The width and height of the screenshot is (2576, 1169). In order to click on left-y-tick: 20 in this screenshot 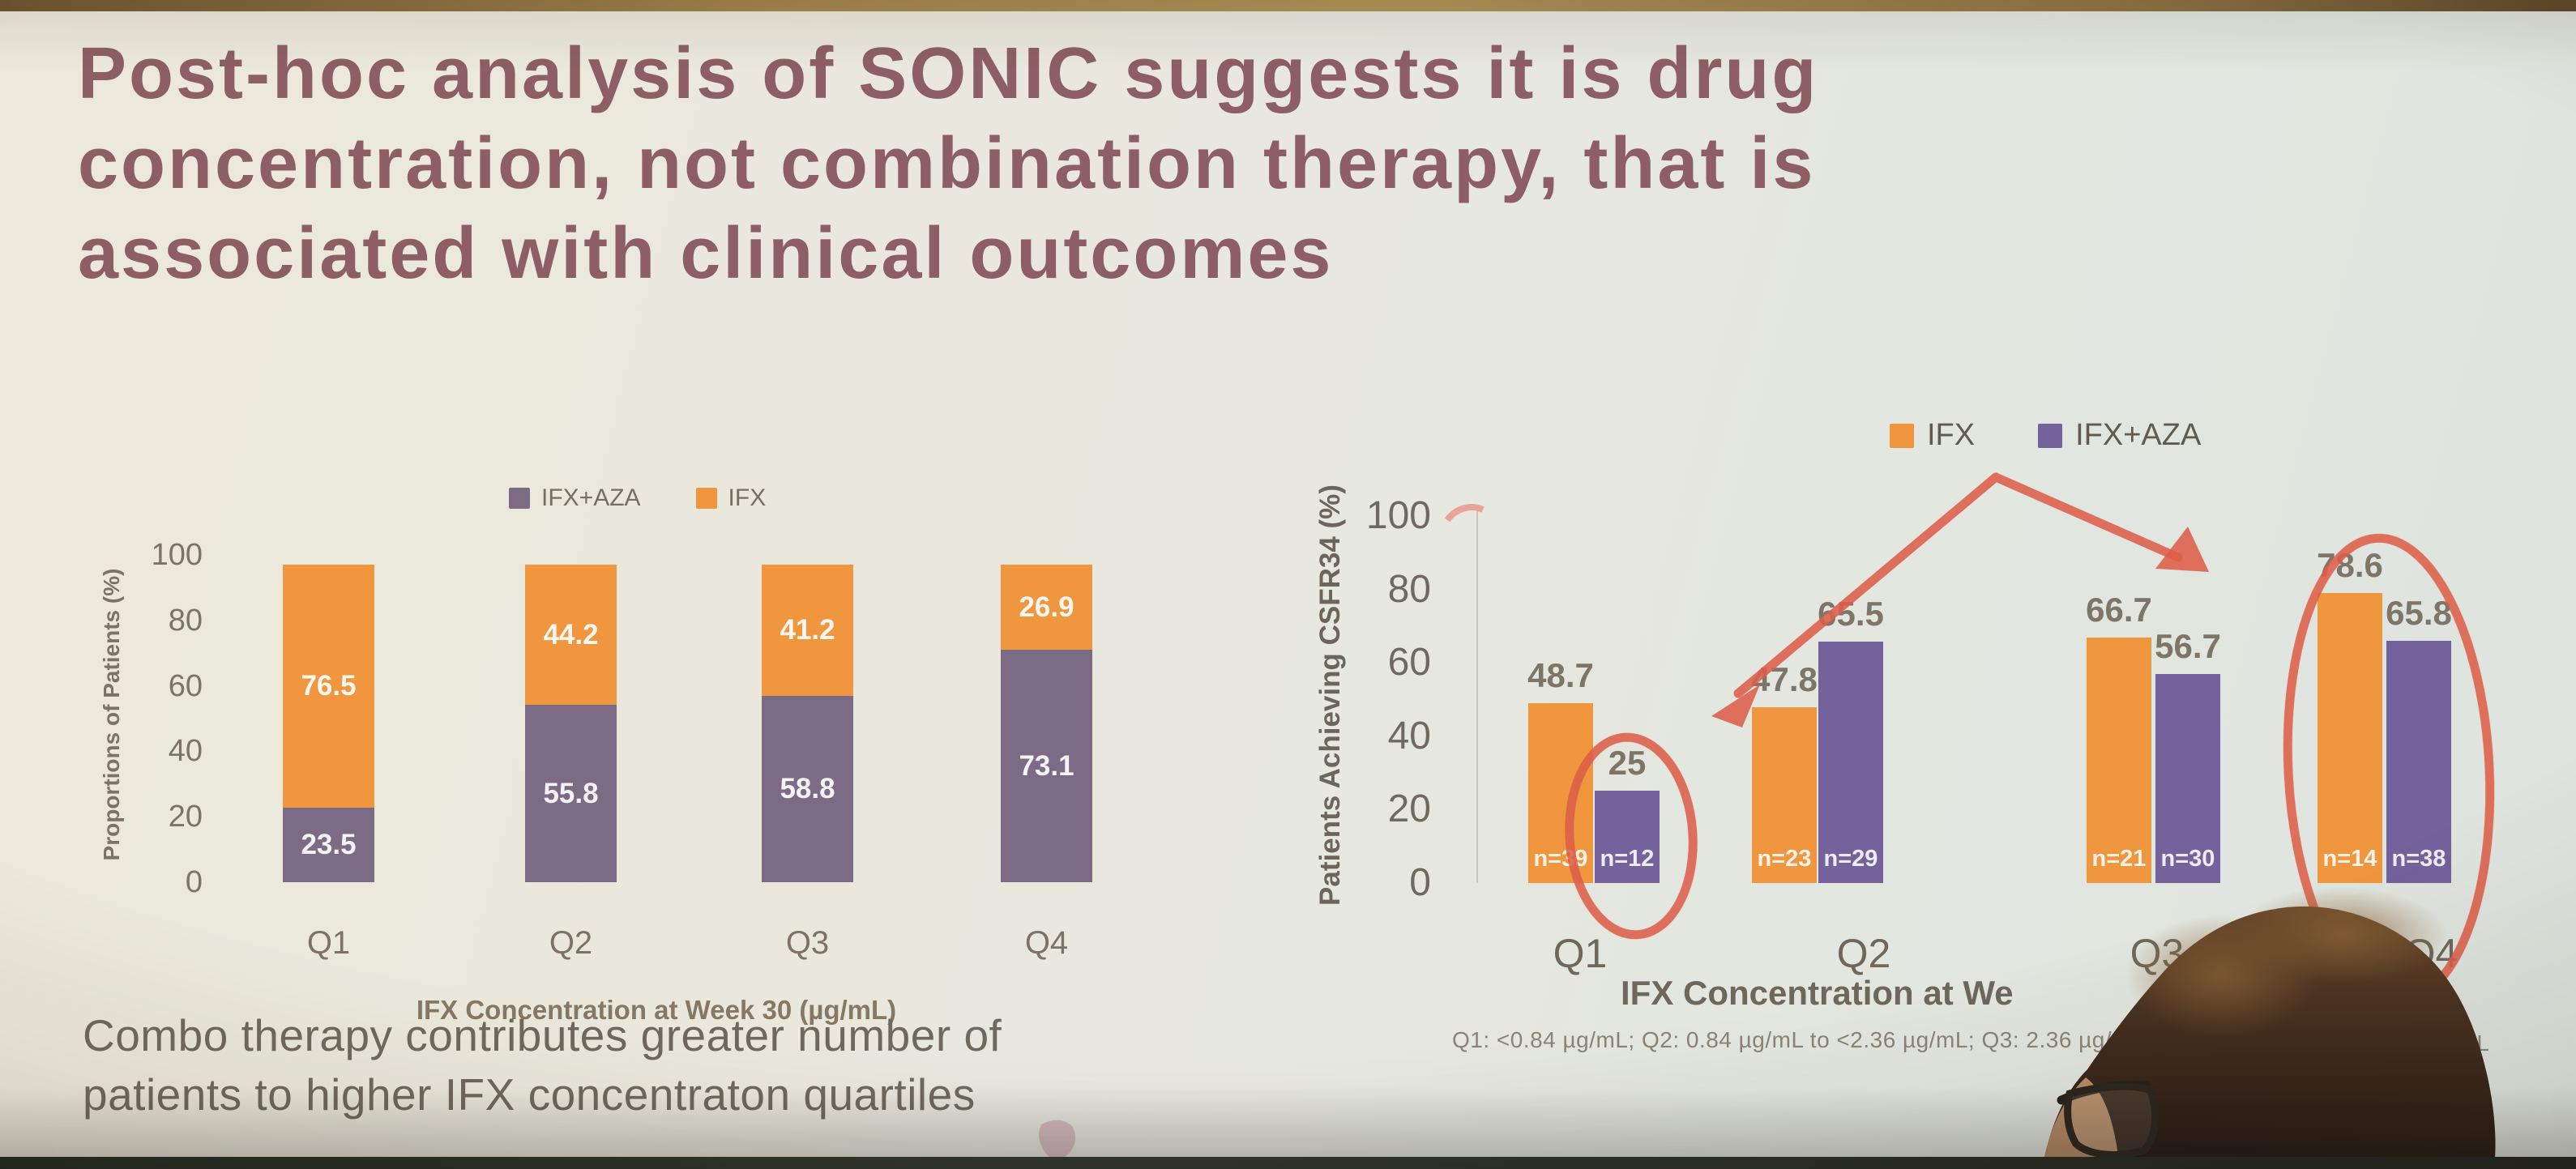, I will do `click(185, 817)`.